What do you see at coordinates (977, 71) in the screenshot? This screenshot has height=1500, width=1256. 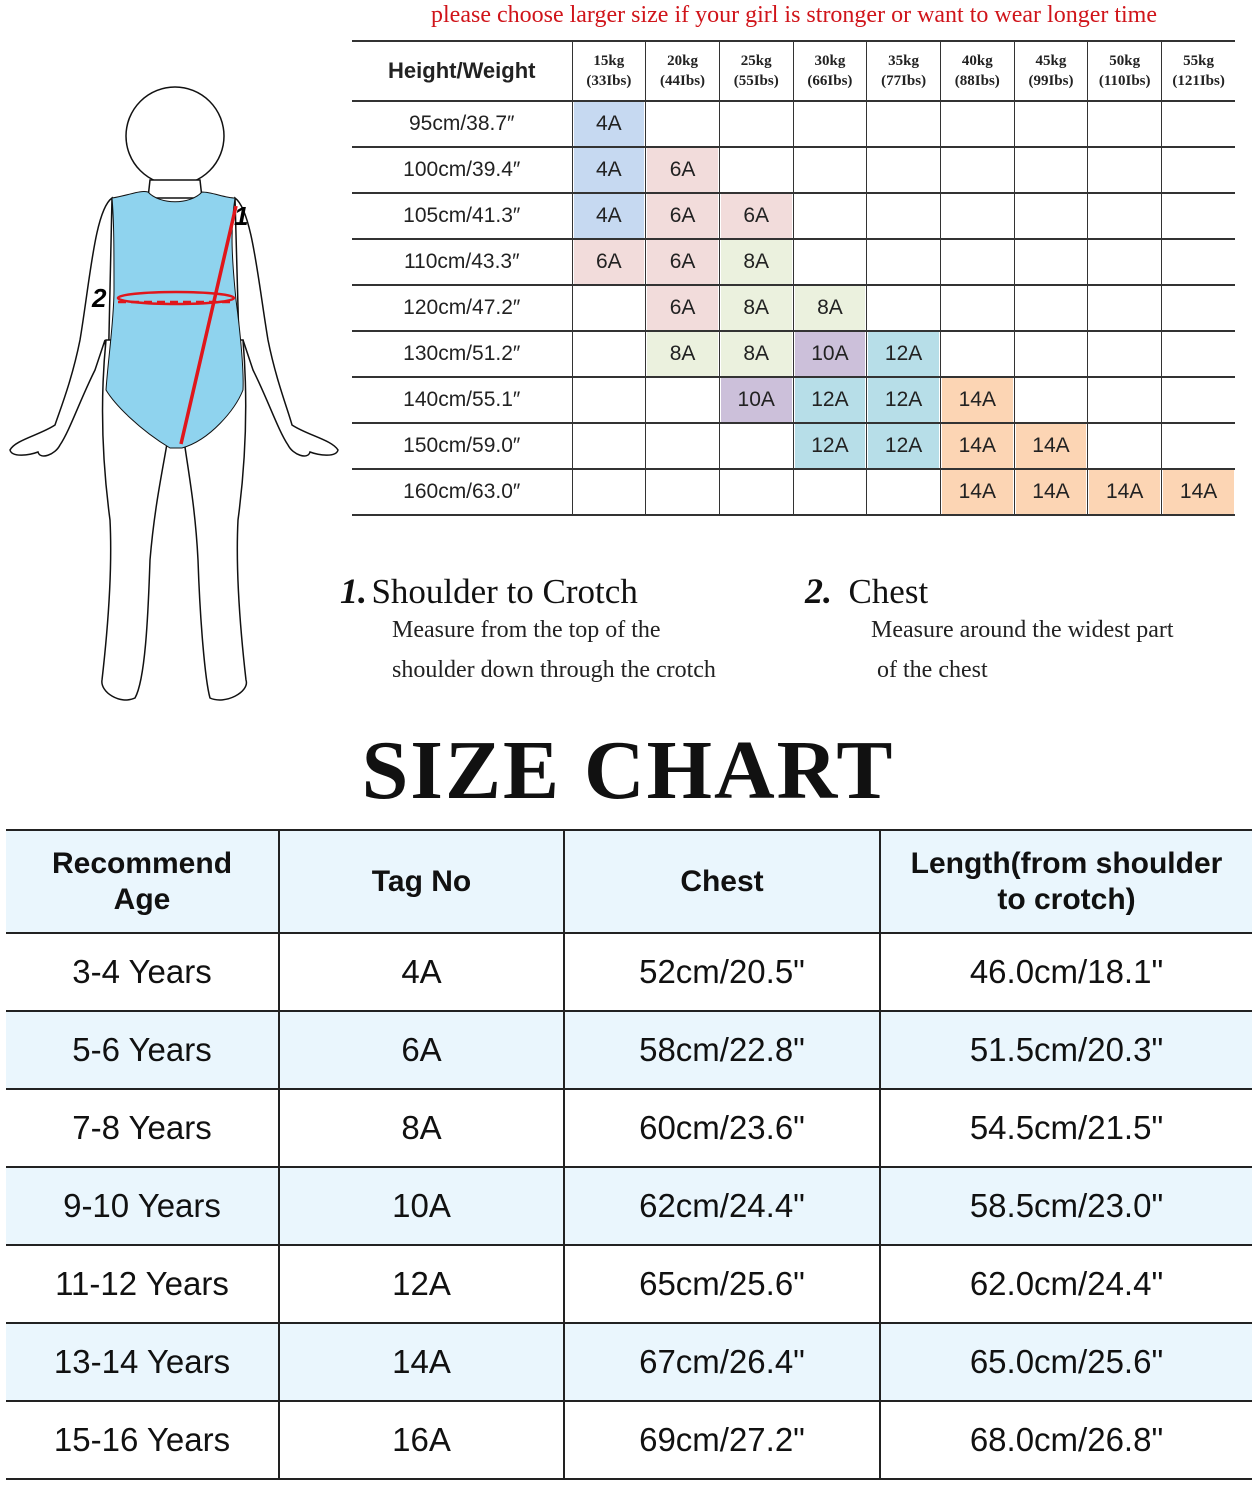 I see `weight-header: 40kg (88Ibs)` at bounding box center [977, 71].